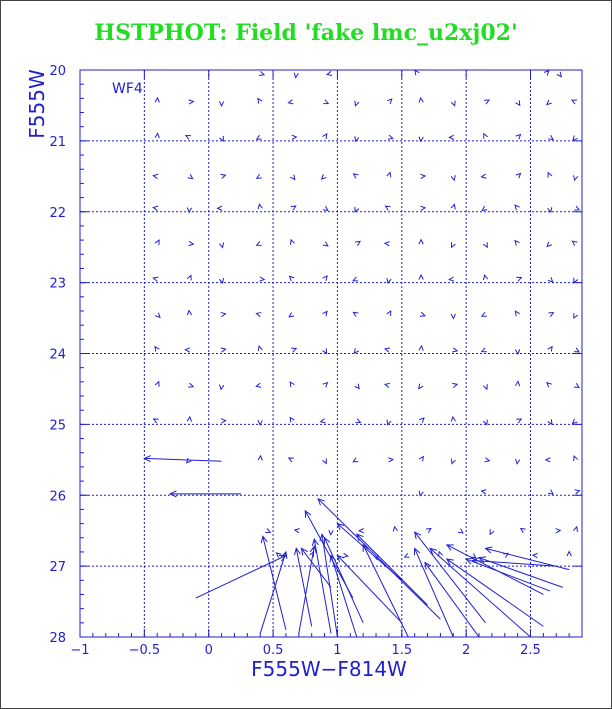 The width and height of the screenshot is (612, 709). What do you see at coordinates (57, 567) in the screenshot?
I see `y-tick-label: 27` at bounding box center [57, 567].